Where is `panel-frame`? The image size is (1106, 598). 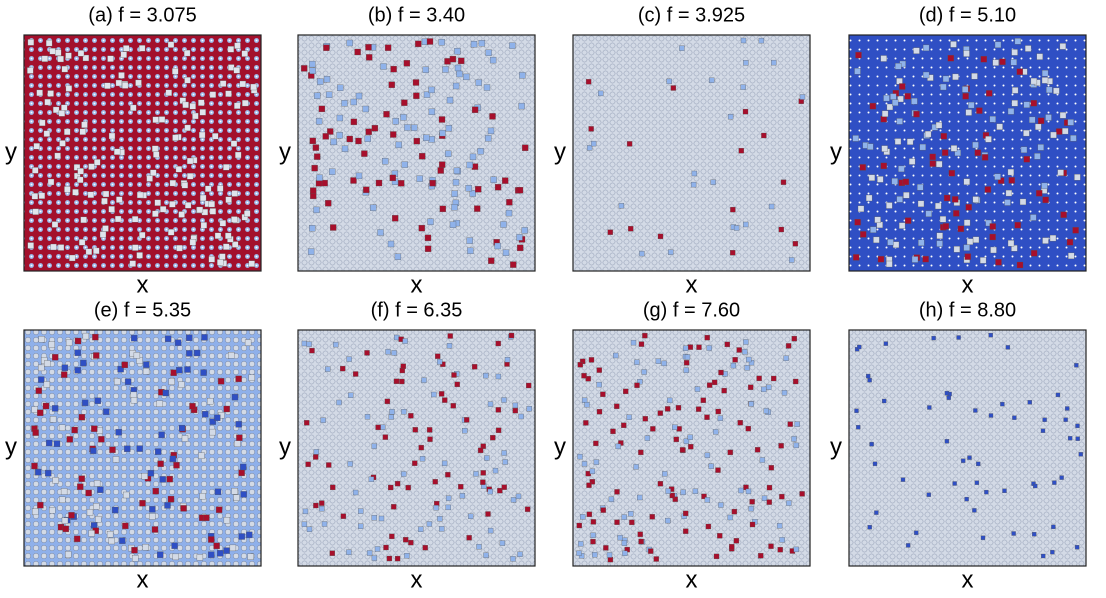 panel-frame is located at coordinates (967, 153).